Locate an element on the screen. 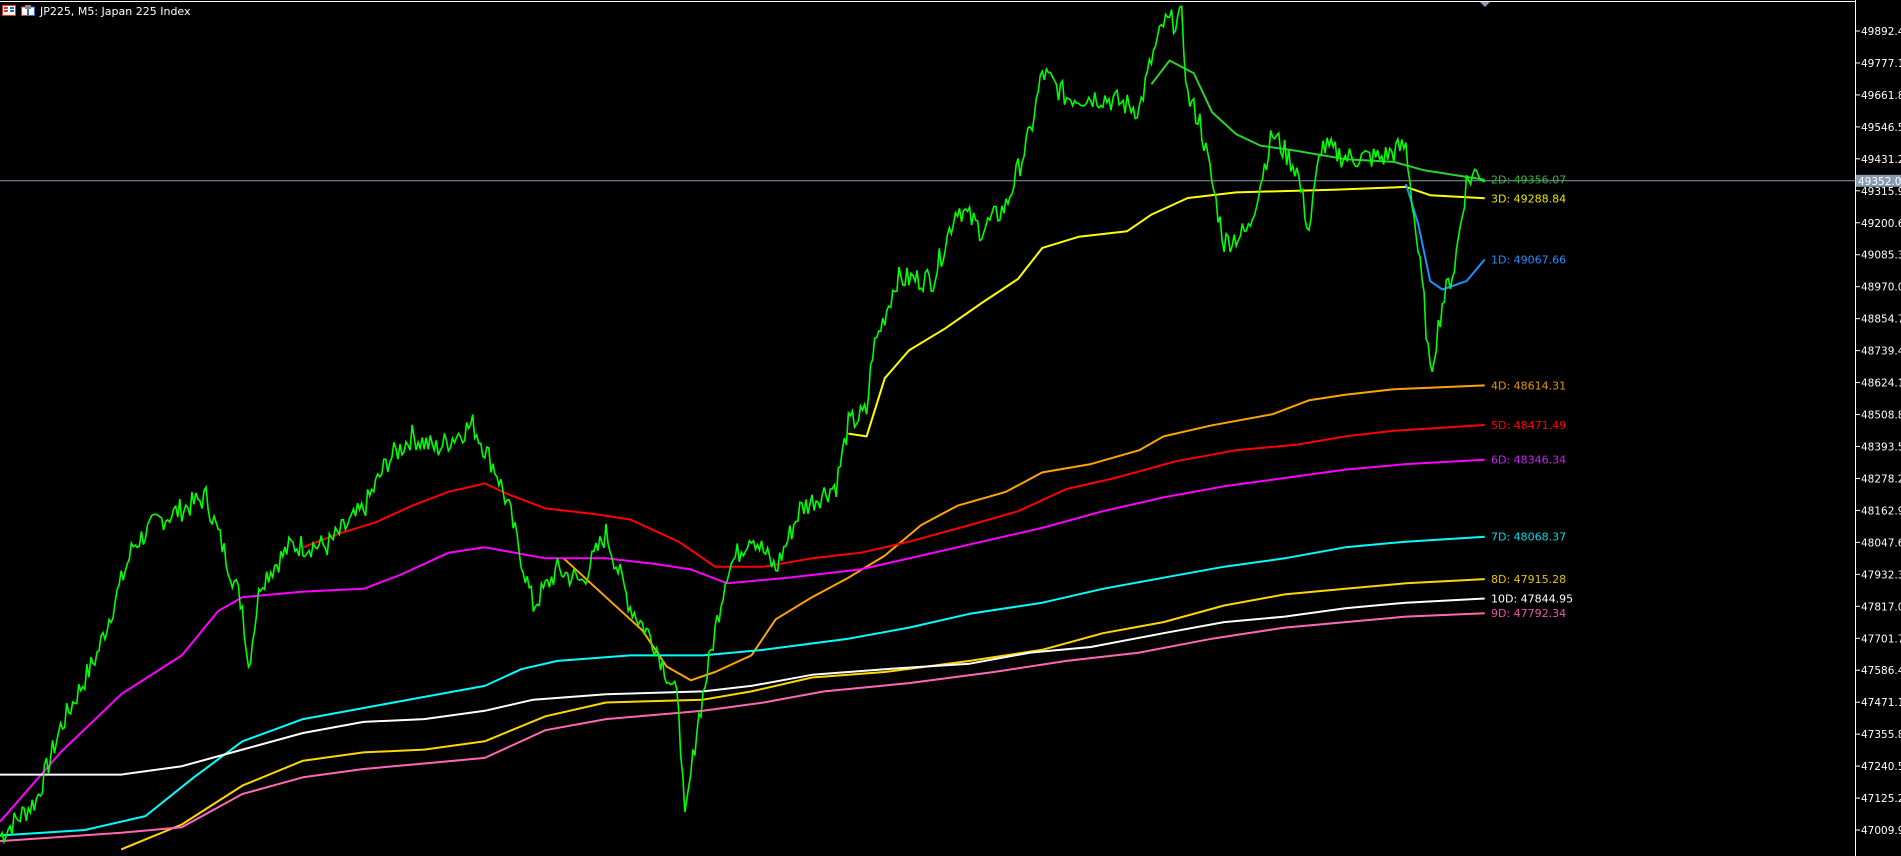  y-tick-label: 47932.30 is located at coordinates (1881, 575).